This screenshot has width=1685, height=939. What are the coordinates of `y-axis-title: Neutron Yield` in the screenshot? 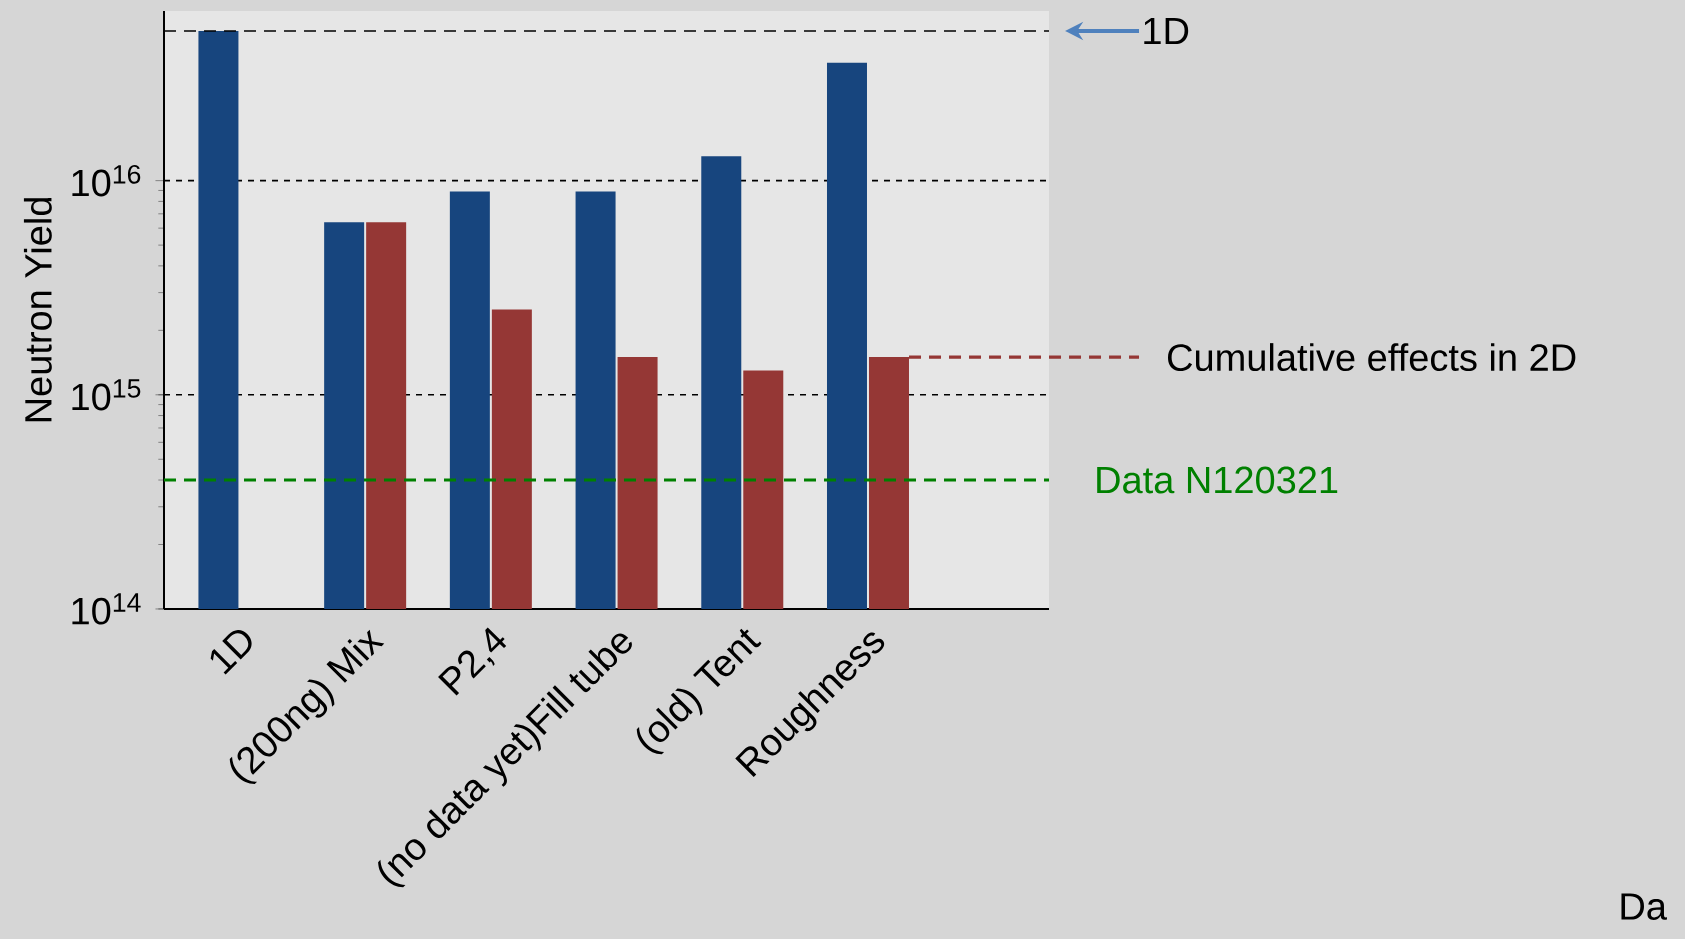 It's located at (37, 310).